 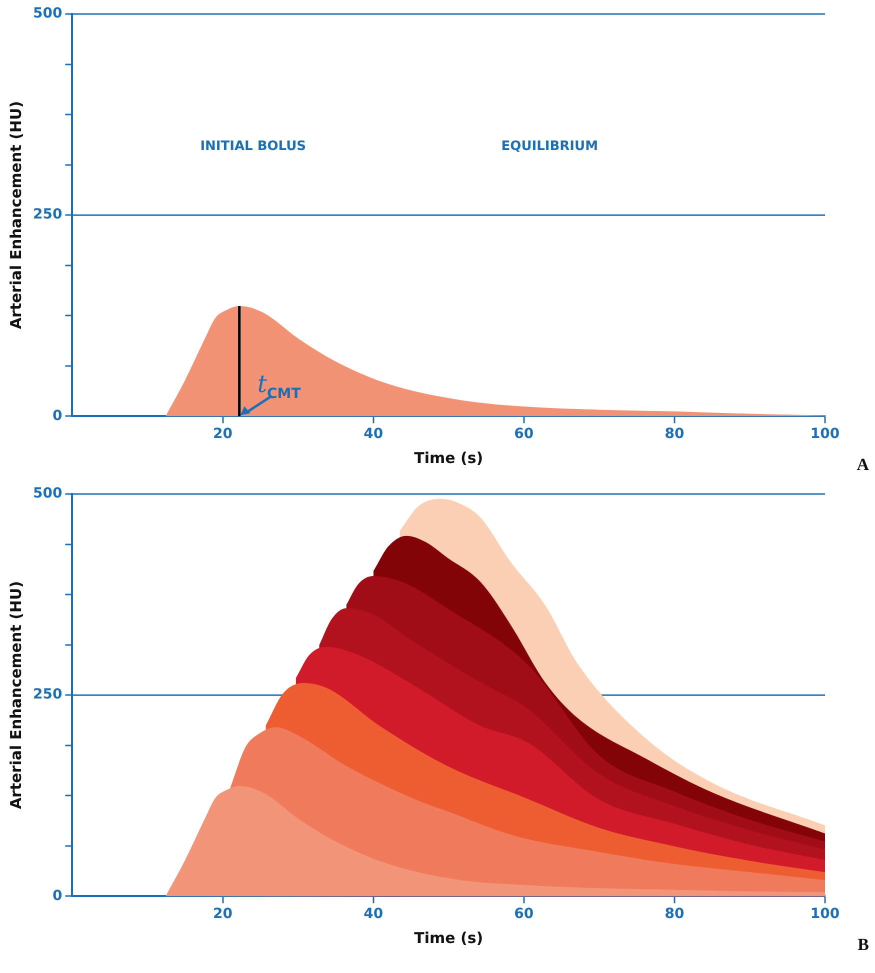 I want to click on text: A, so click(x=863, y=464).